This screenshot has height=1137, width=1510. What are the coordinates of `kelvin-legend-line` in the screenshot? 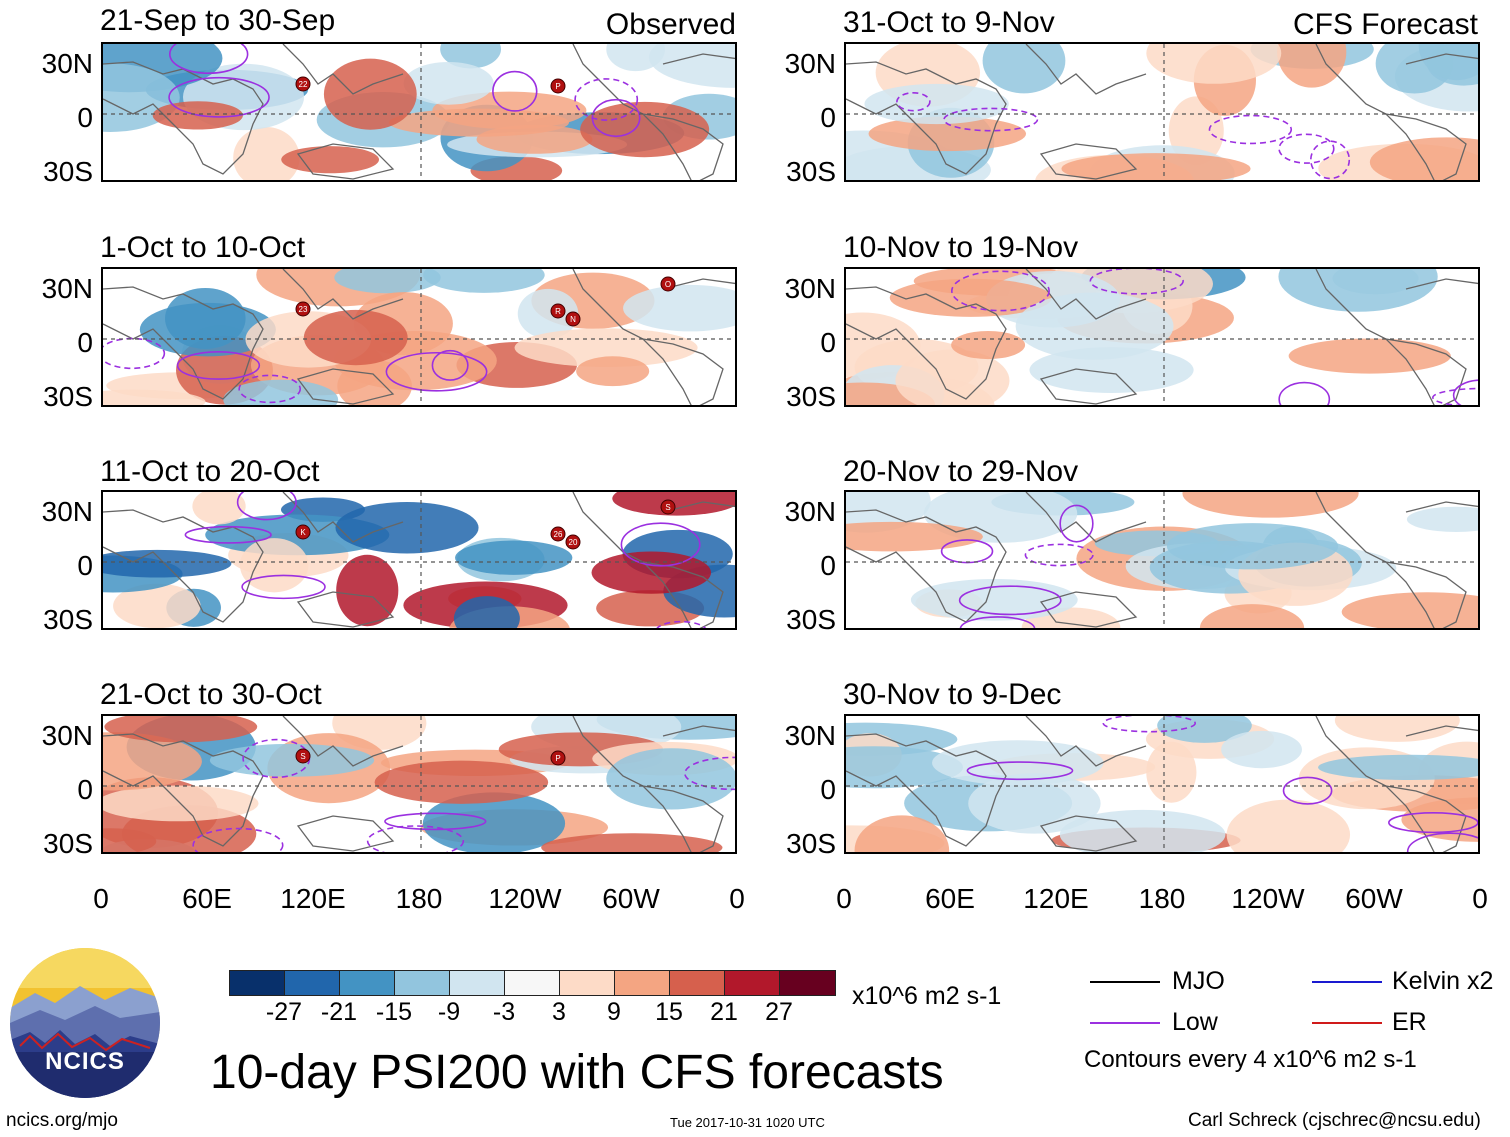 It's located at (1347, 982).